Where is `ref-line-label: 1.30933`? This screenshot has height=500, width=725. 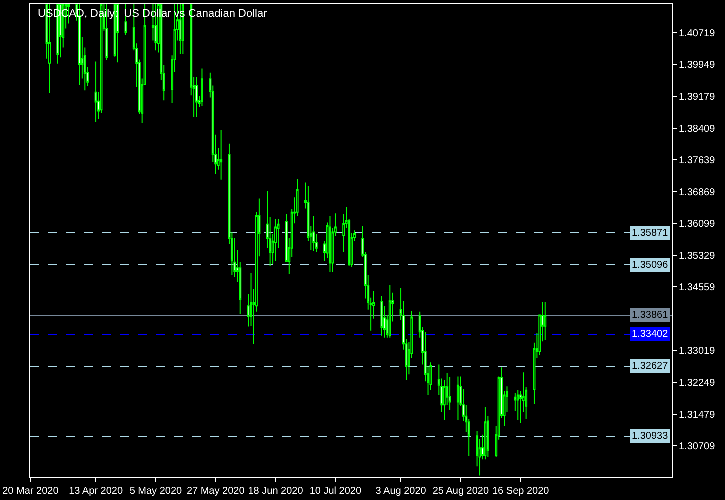 ref-line-label: 1.30933 is located at coordinates (650, 436).